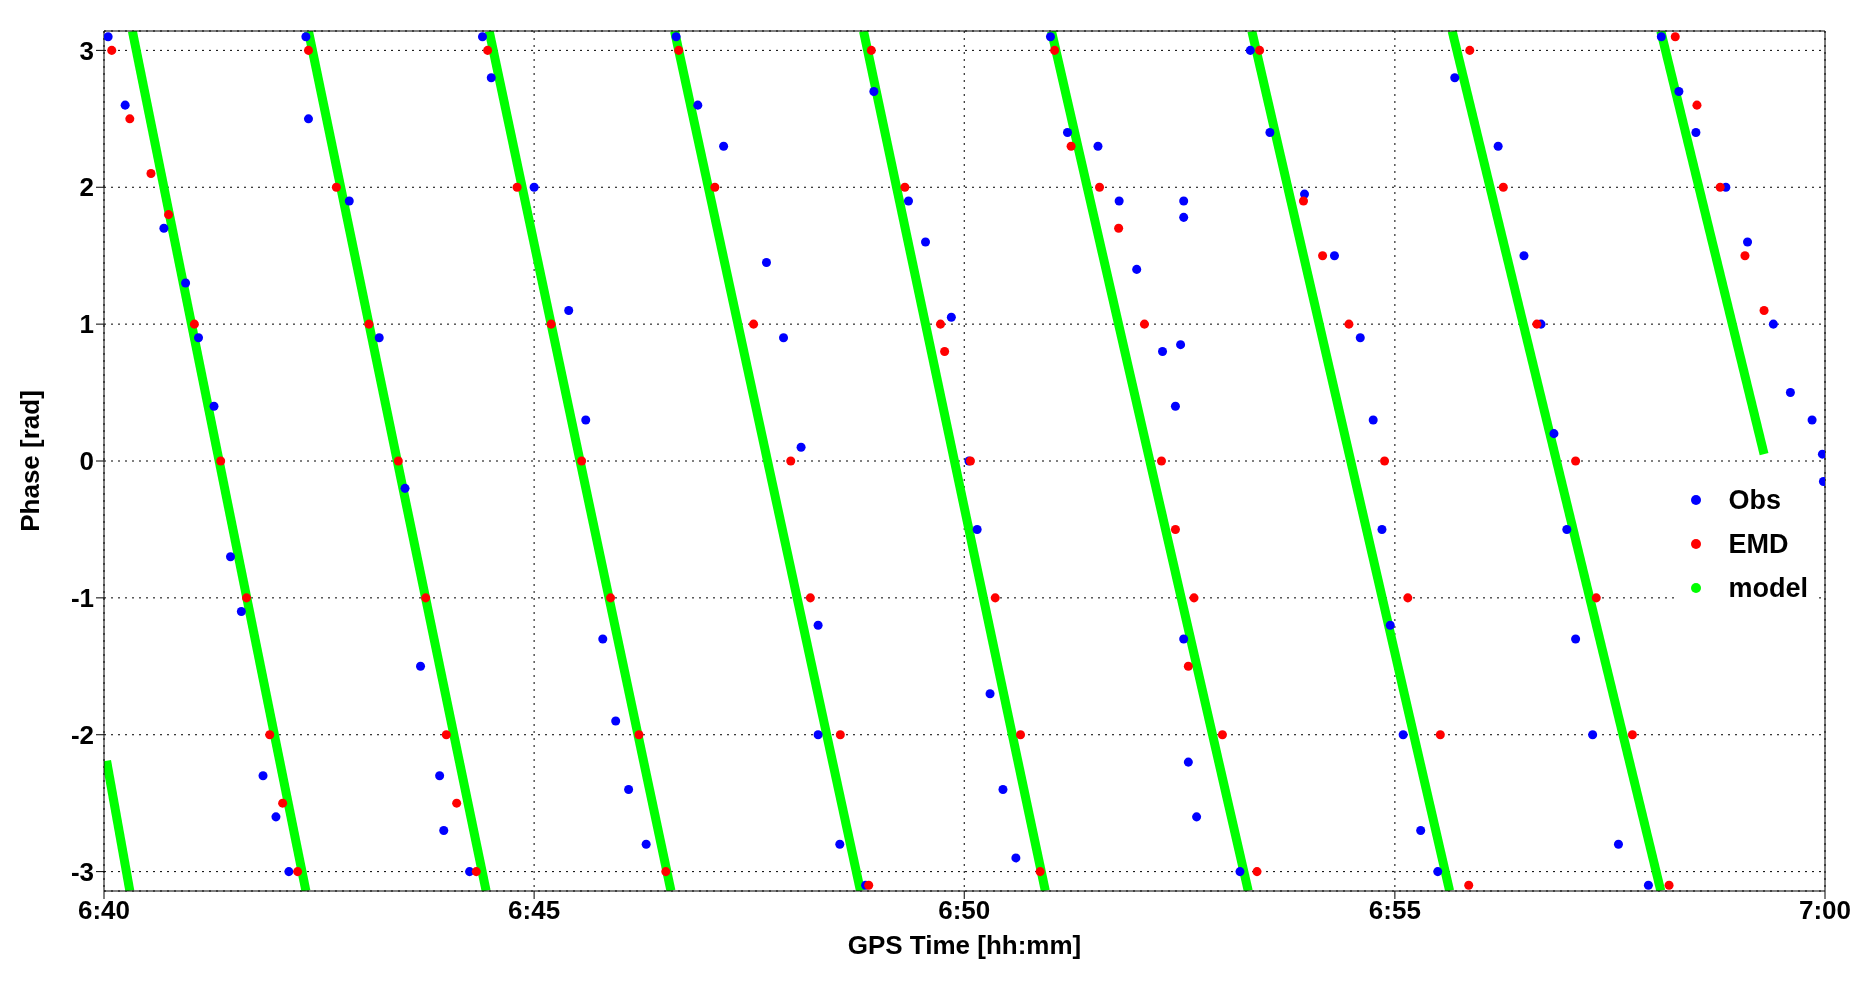  I want to click on x-tick-label: 6:40, so click(104, 910).